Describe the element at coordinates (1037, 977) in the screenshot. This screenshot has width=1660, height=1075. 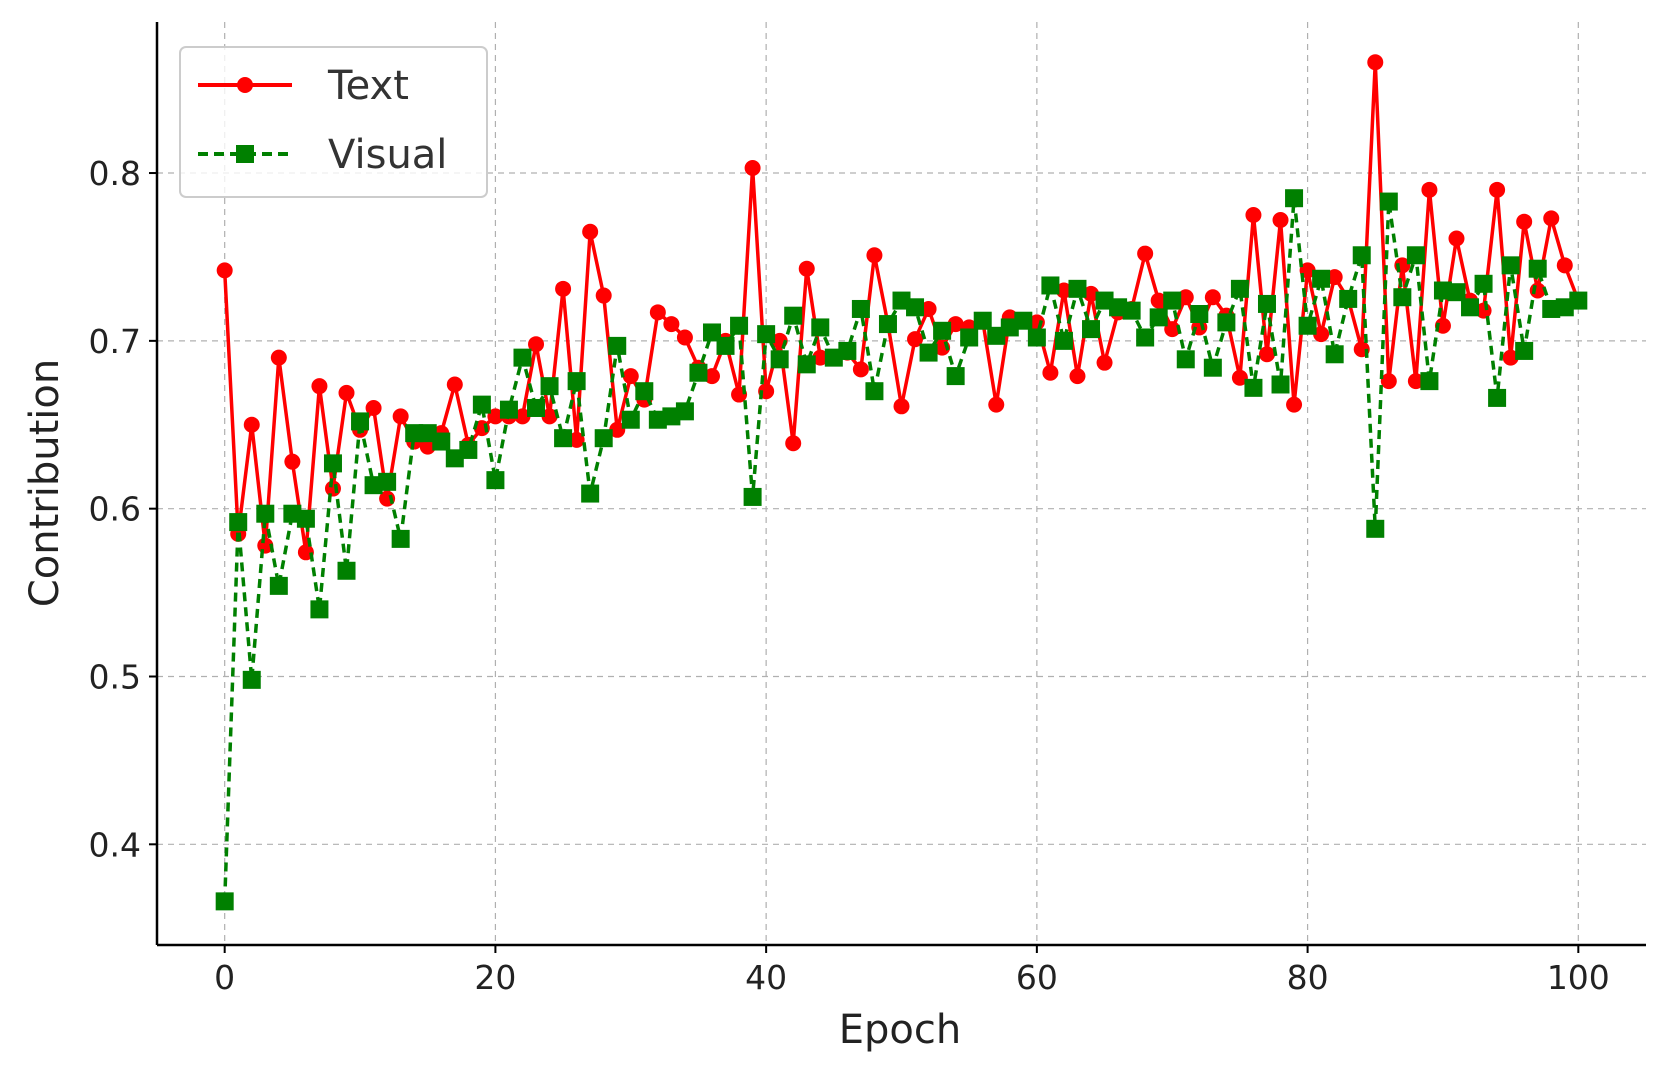
I see `x-tick-label: 60` at that location.